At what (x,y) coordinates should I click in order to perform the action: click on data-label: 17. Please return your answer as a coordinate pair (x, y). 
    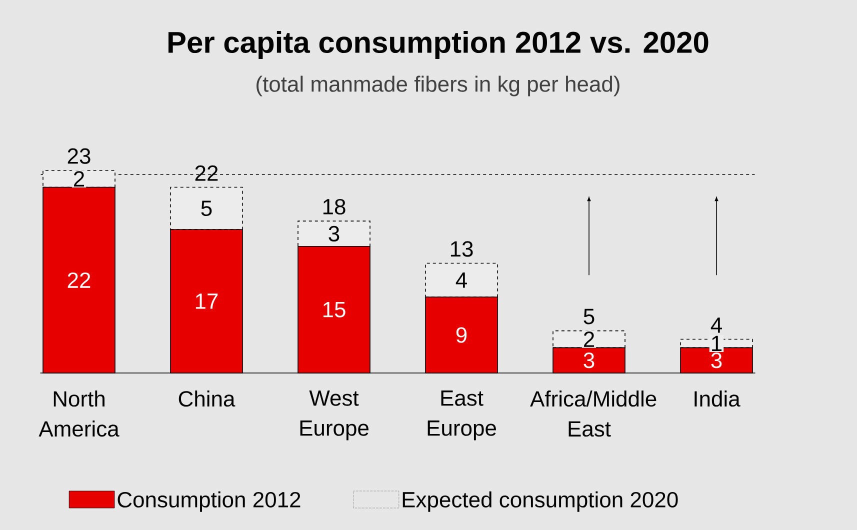
    Looking at the image, I should click on (207, 301).